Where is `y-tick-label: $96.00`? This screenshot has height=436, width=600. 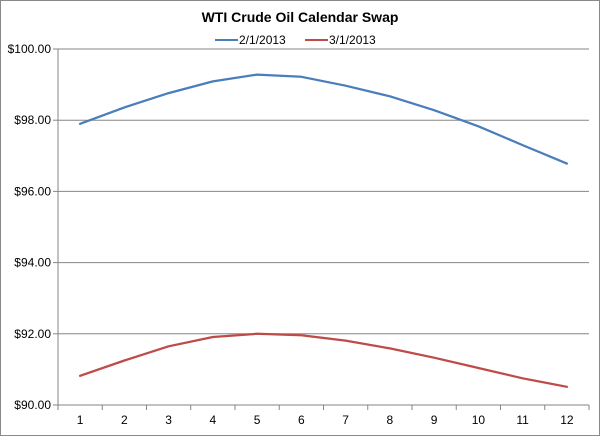 y-tick-label: $96.00 is located at coordinates (32, 191).